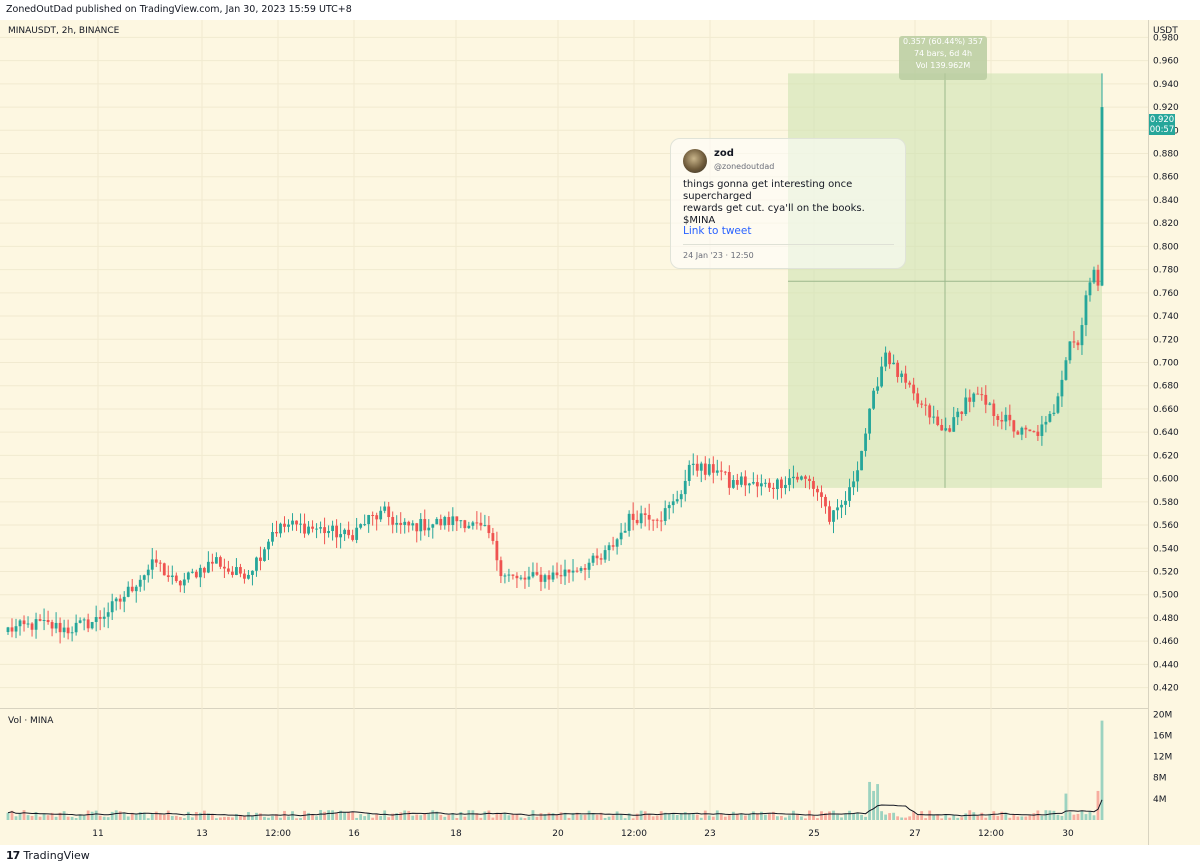 This screenshot has width=1200, height=868. Describe the element at coordinates (31, 721) in the screenshot. I see `volume-pane-title: Vol · MINA` at that location.